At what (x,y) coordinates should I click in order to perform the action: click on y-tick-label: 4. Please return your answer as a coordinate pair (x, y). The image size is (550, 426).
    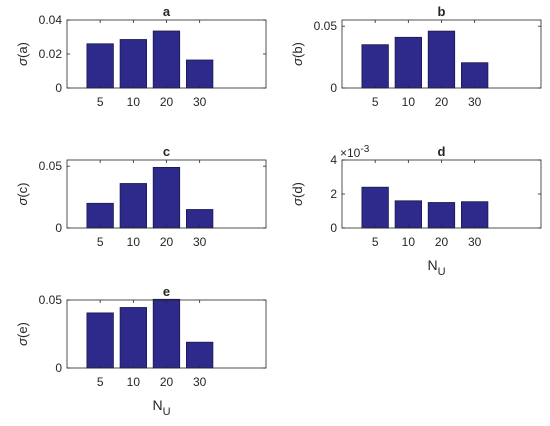
    Looking at the image, I should click on (333, 160).